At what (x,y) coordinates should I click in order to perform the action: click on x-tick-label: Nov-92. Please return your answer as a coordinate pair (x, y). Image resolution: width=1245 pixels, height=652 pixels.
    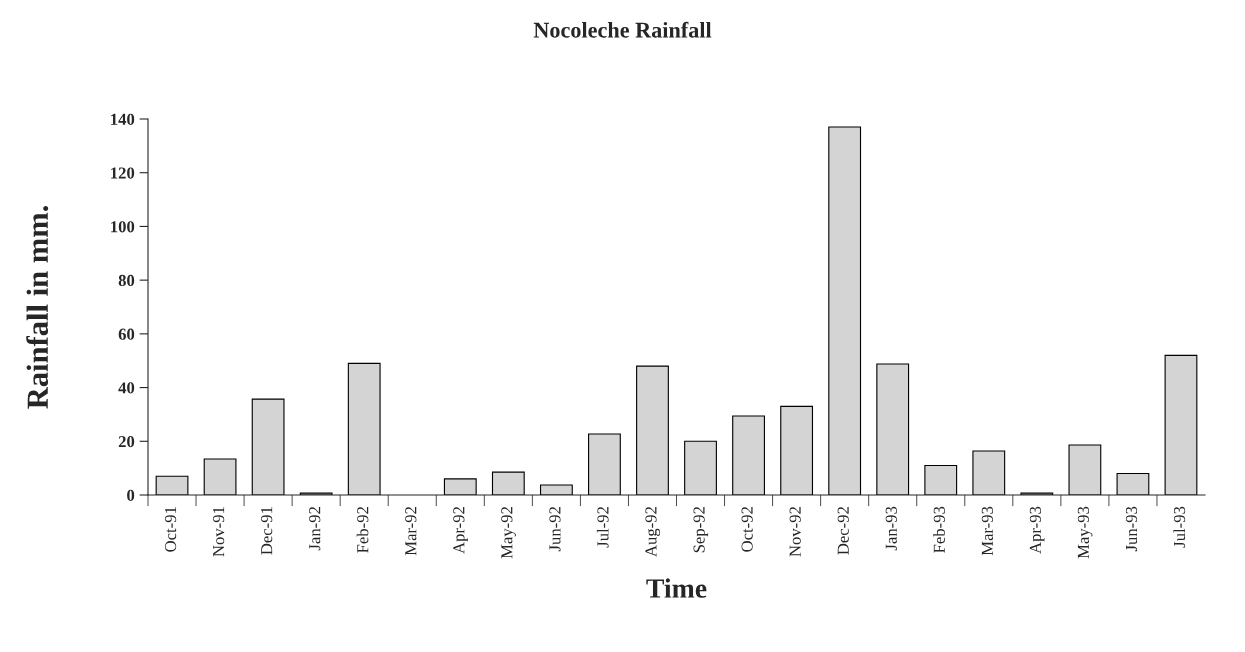
    Looking at the image, I should click on (795, 532).